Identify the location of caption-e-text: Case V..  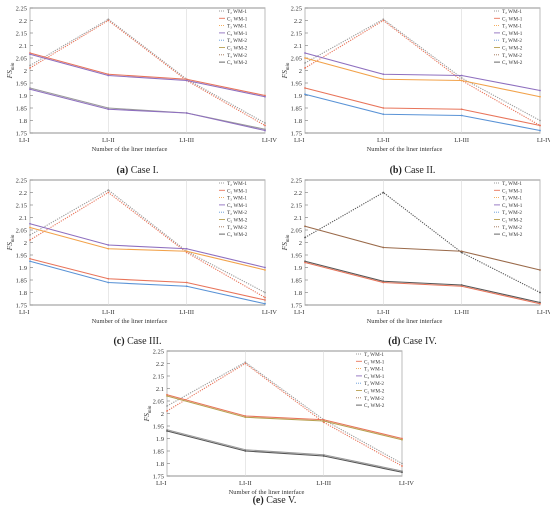
(281, 500).